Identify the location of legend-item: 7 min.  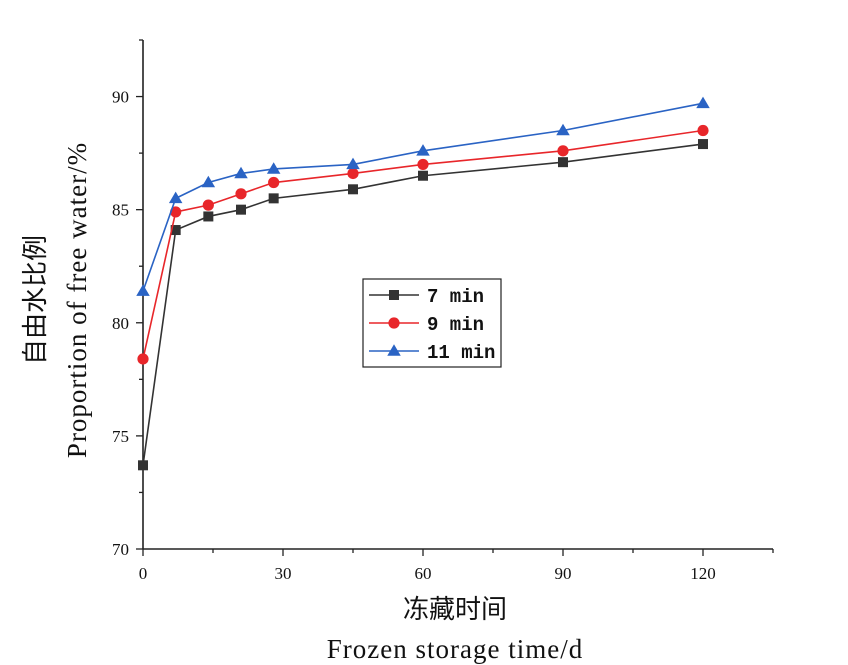
(426, 297).